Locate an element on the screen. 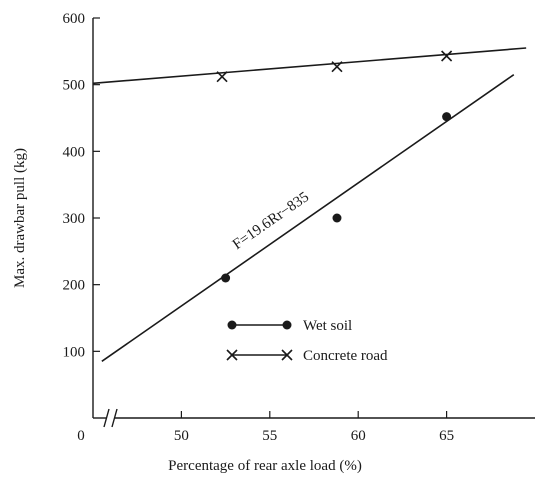 The image size is (545, 477). y-tick-label: 500 is located at coordinates (74, 86).